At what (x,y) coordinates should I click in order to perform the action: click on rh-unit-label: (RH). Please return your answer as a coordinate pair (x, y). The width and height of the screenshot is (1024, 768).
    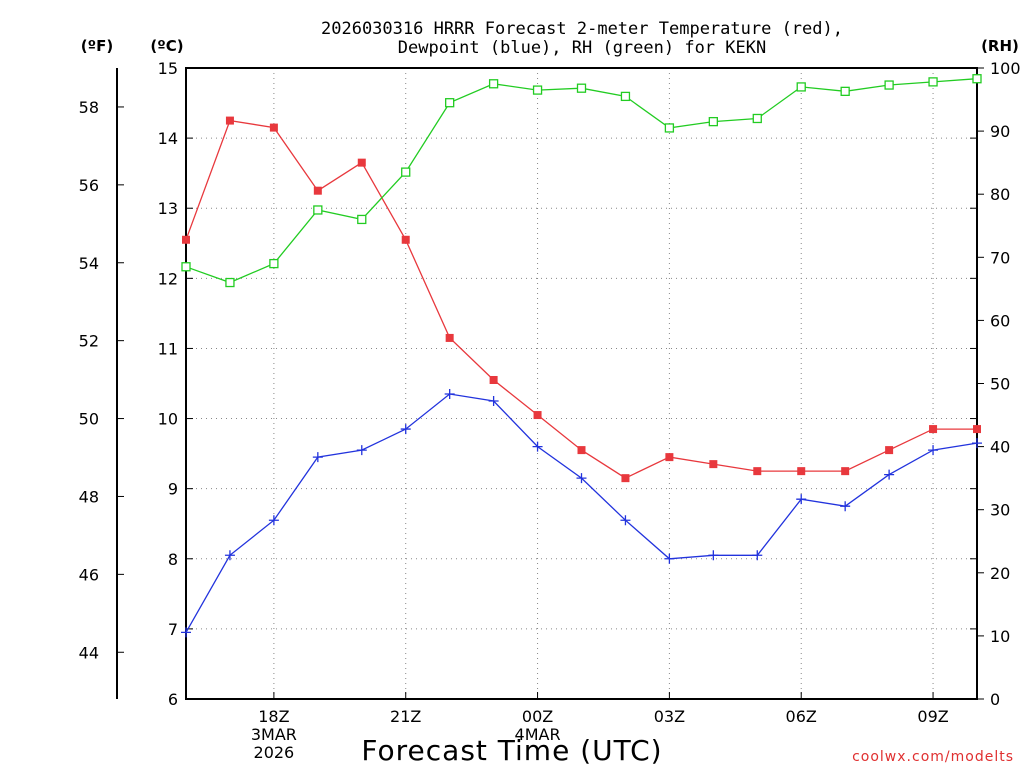
    Looking at the image, I should click on (1000, 46).